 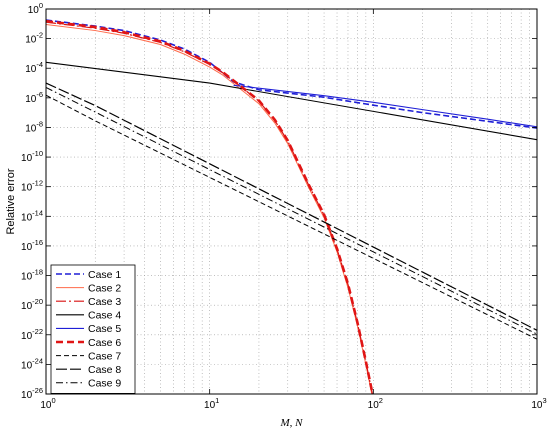 I want to click on y-tick-label: 10⁻⁴, so click(x=34, y=67).